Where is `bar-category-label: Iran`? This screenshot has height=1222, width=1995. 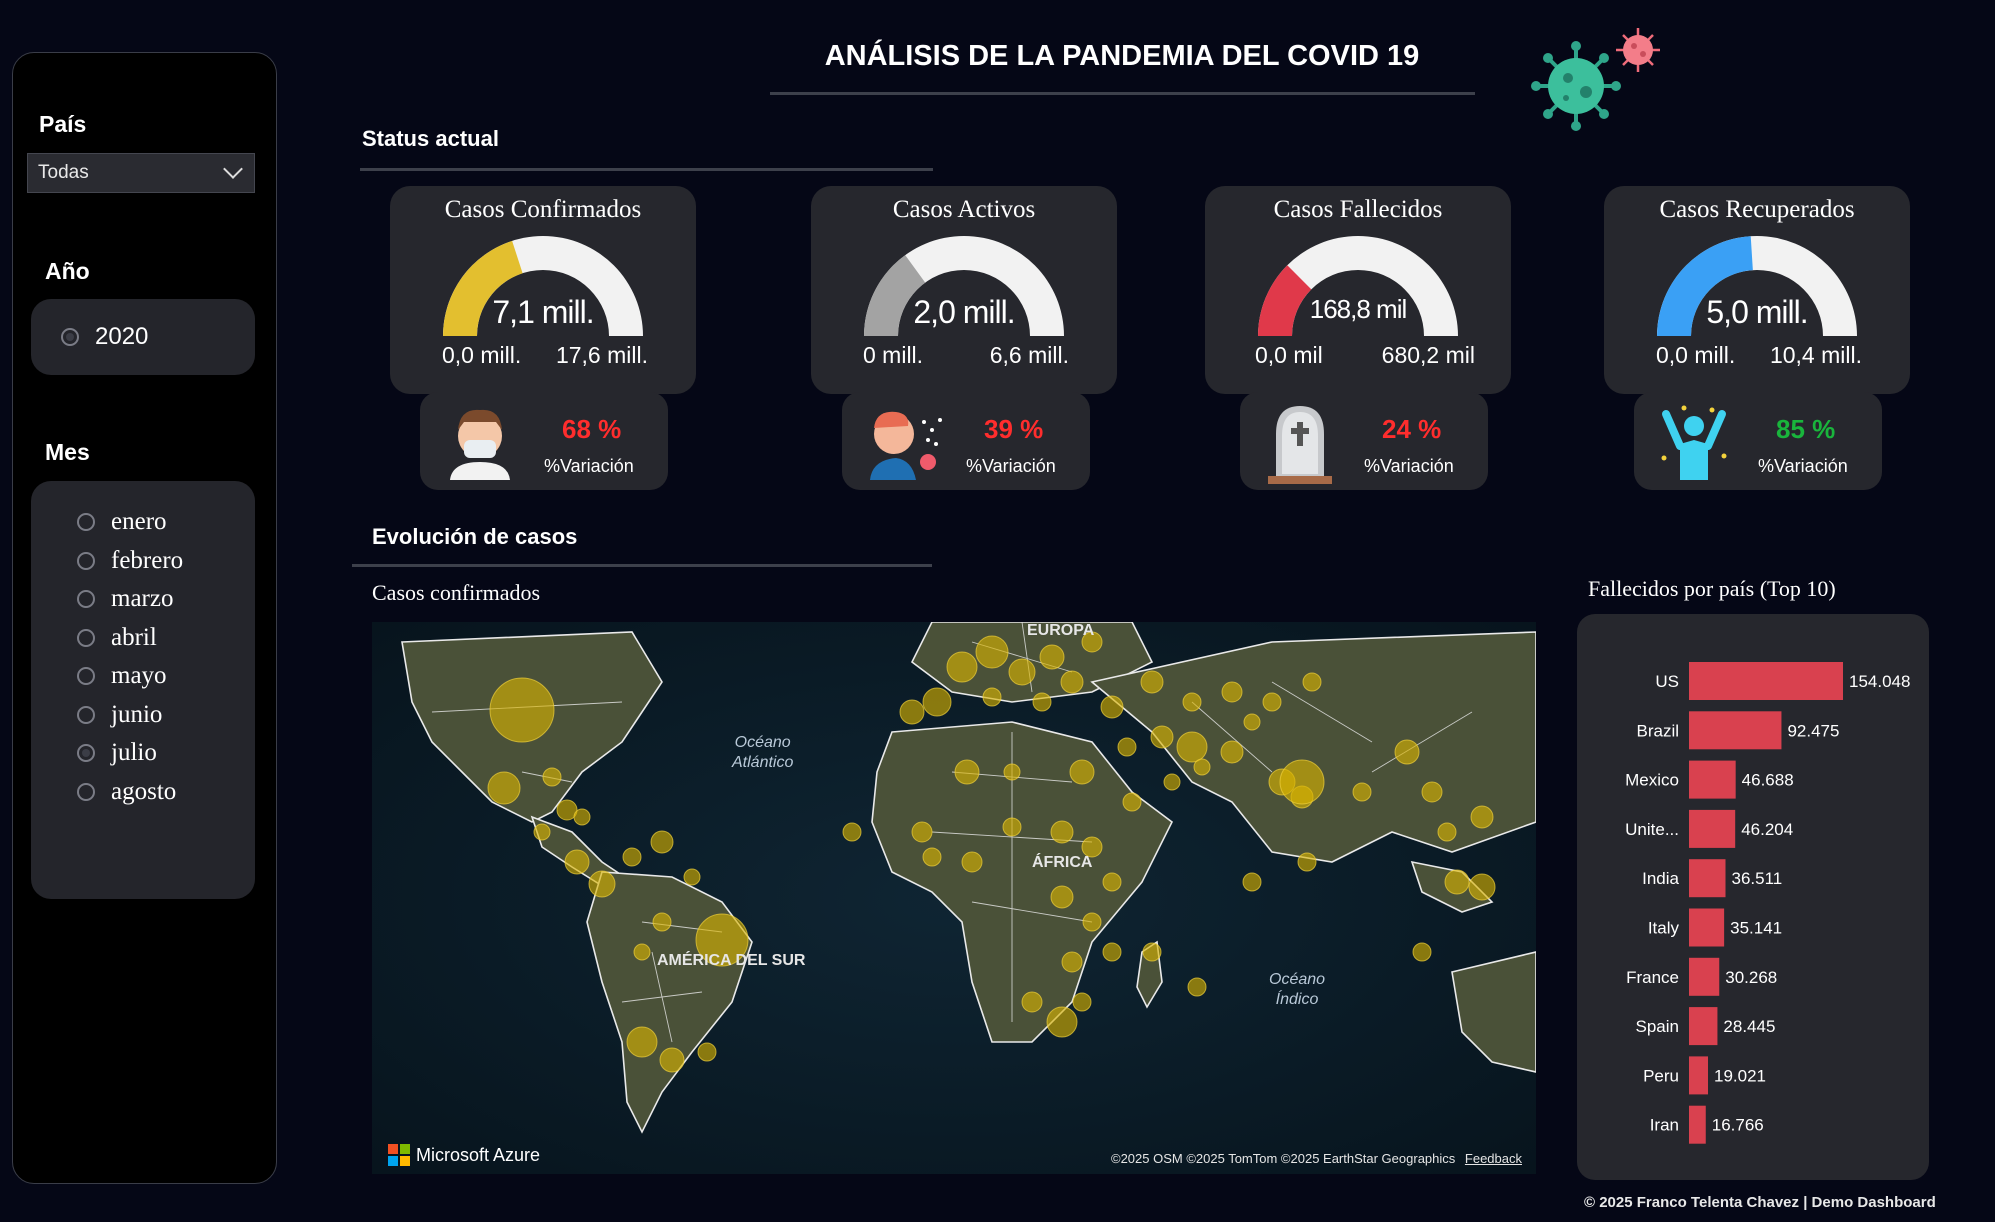 bar-category-label: Iran is located at coordinates (1664, 1125).